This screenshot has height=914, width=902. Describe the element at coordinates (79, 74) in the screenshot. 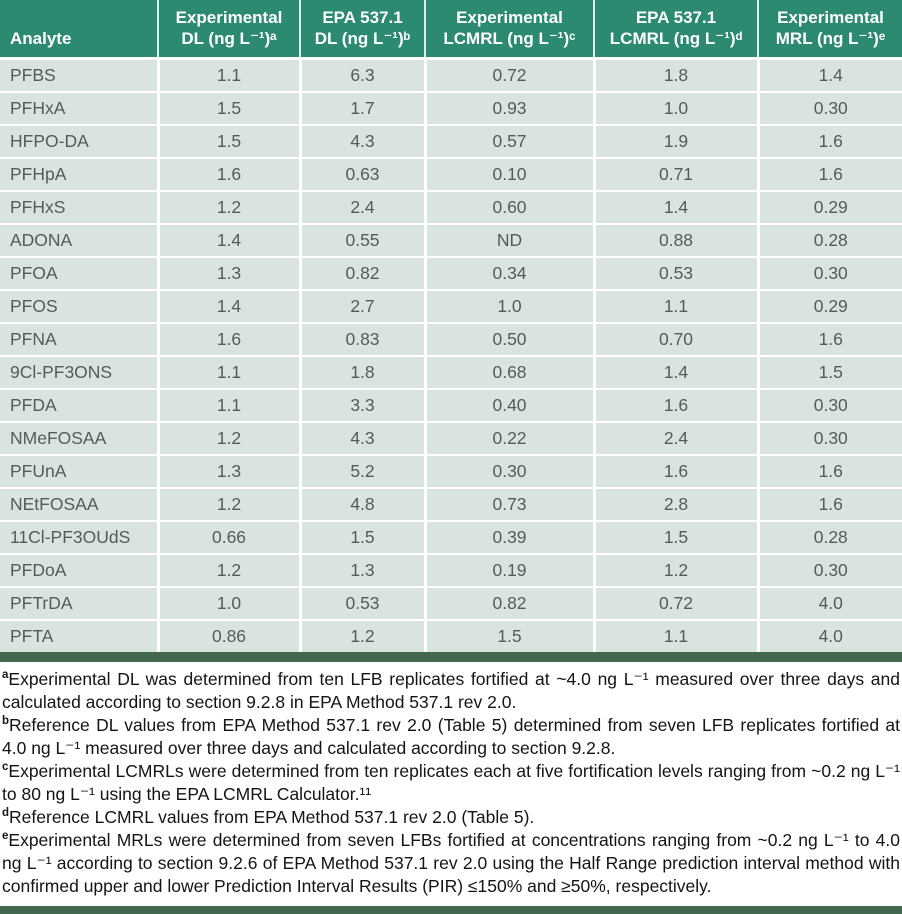

I see `analyte-cell: PFBS` at that location.